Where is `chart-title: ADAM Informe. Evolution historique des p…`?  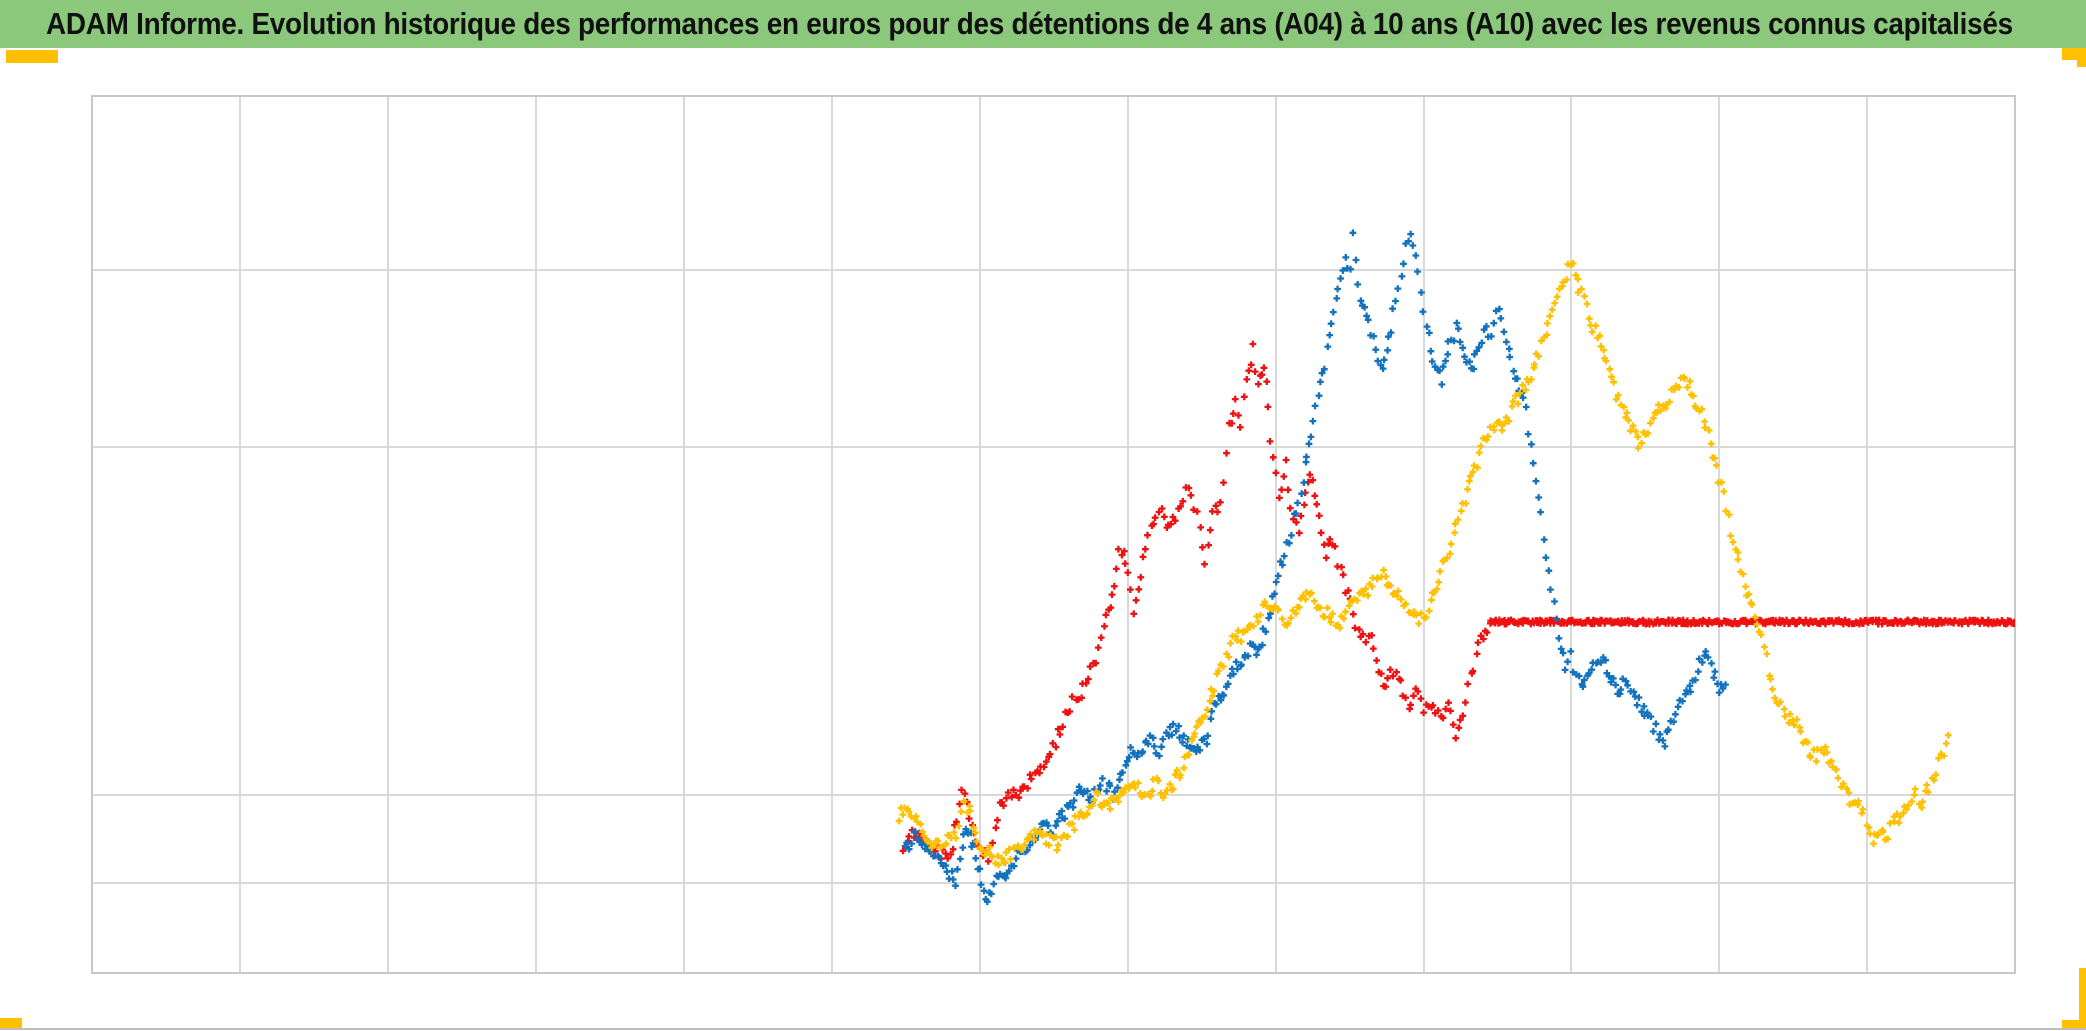
chart-title: ADAM Informe. Evolution historique des p… is located at coordinates (1029, 23).